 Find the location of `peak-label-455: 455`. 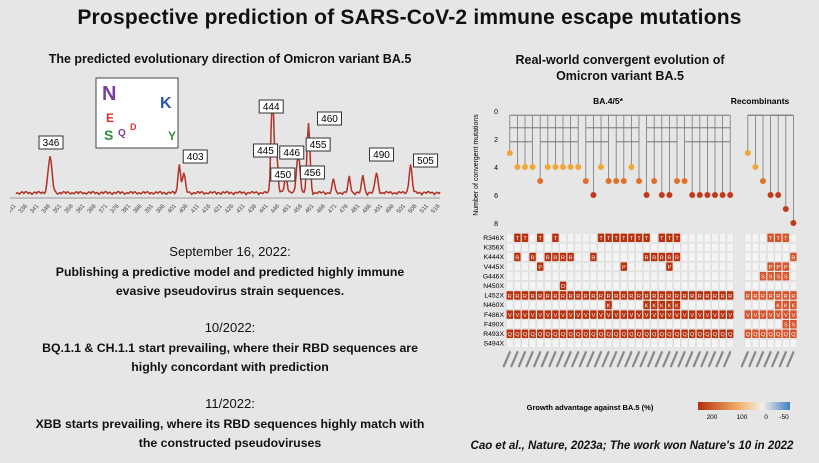

peak-label-455: 455 is located at coordinates (318, 144).